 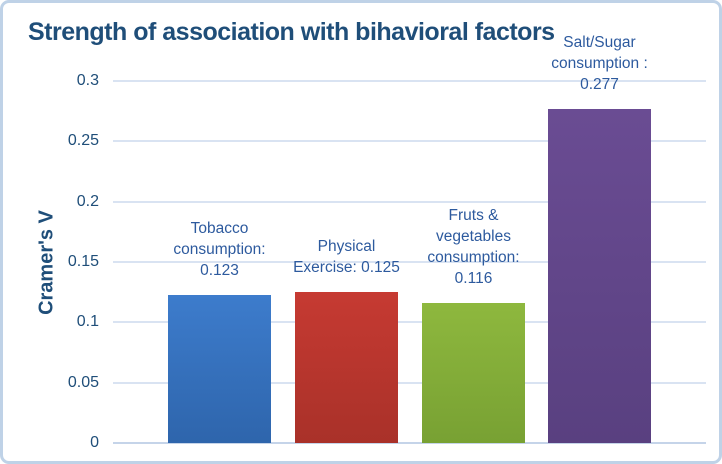 What do you see at coordinates (346, 367) in the screenshot?
I see `bar-physical-exercise` at bounding box center [346, 367].